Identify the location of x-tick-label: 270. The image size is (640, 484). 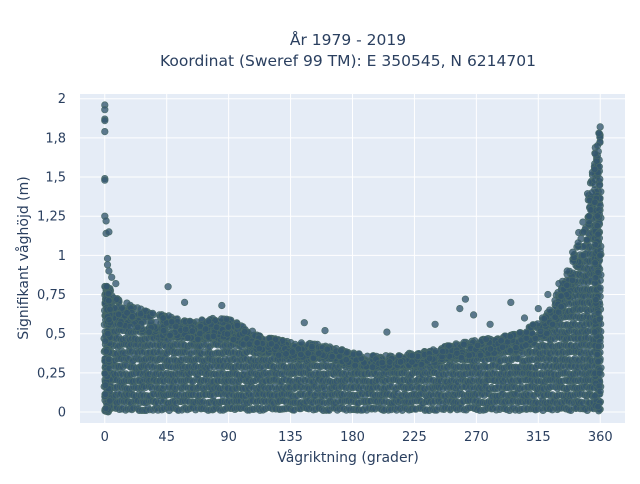
(476, 437).